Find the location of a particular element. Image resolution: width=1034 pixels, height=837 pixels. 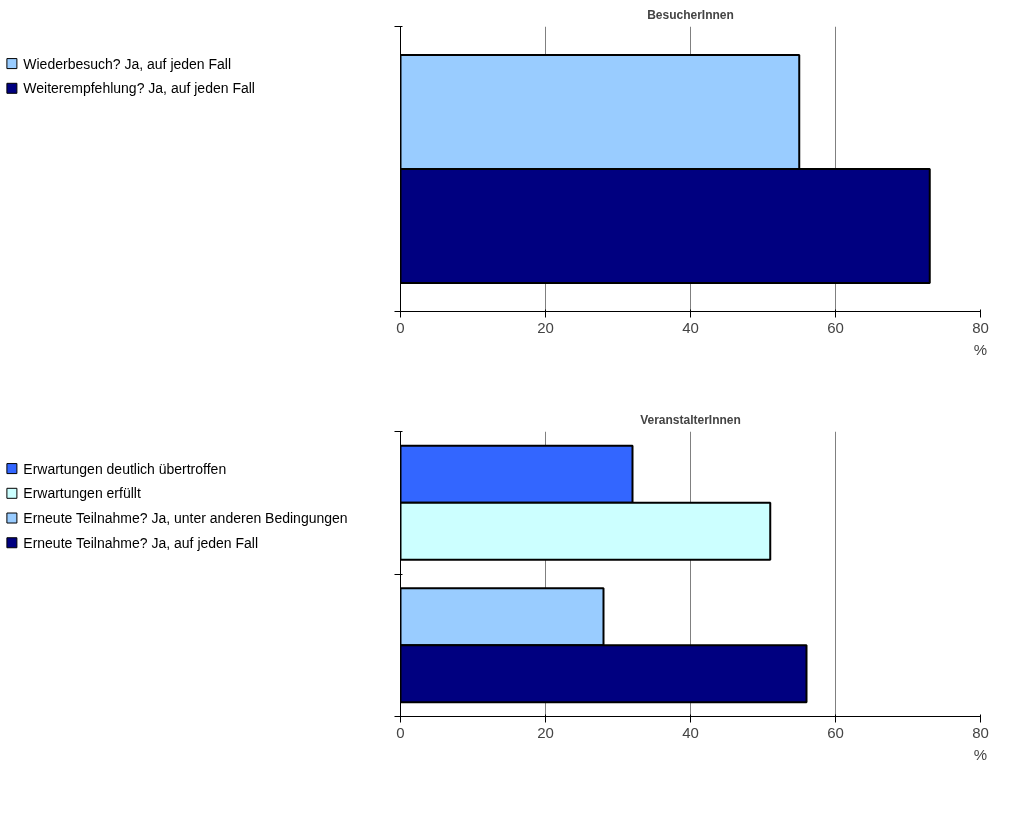

legend-label: Weiterempfehlung? Ja, auf jeden Fall is located at coordinates (139, 88).